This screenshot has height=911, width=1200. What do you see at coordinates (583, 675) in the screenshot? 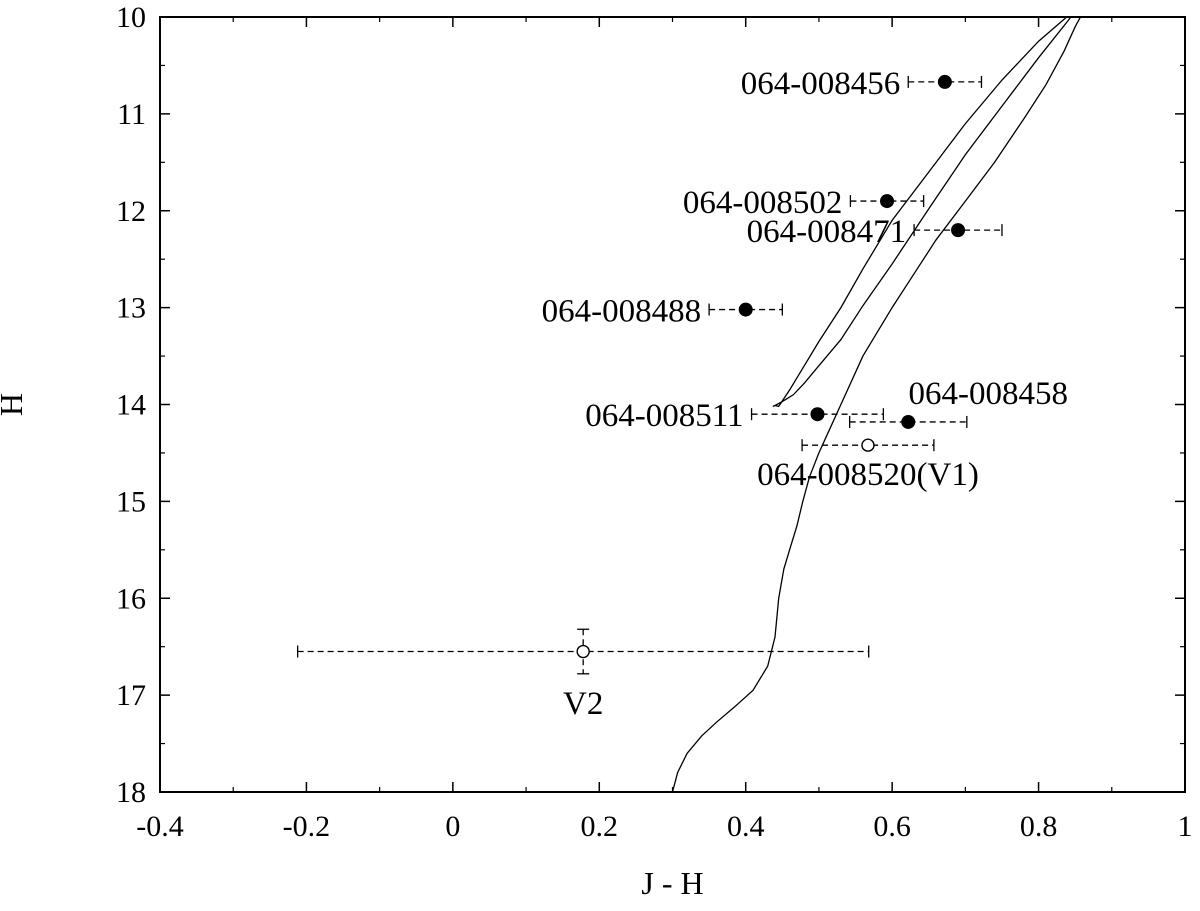
I see `star-v2: V2` at bounding box center [583, 675].